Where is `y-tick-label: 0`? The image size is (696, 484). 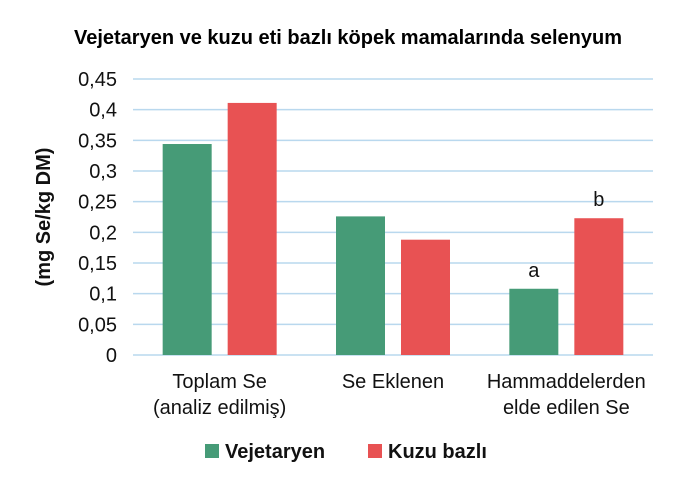 y-tick-label: 0 is located at coordinates (111, 356).